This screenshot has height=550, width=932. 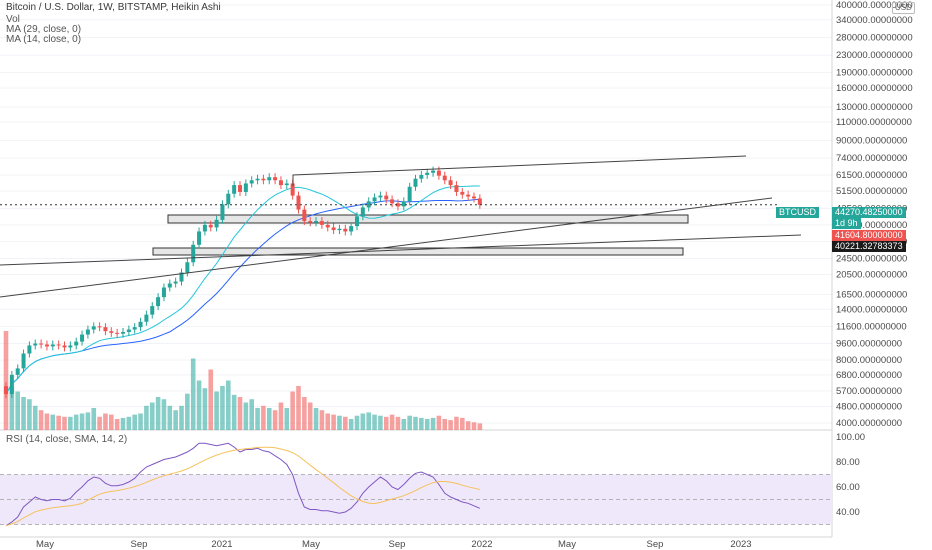 What do you see at coordinates (869, 423) in the screenshot?
I see `price-tick-label: 4000.00000000` at bounding box center [869, 423].